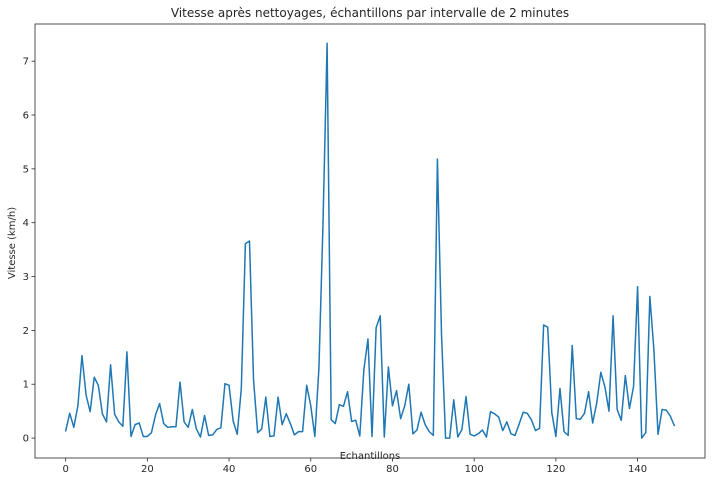 This screenshot has height=496, width=714. I want to click on x-tick-label: 0, so click(65, 469).